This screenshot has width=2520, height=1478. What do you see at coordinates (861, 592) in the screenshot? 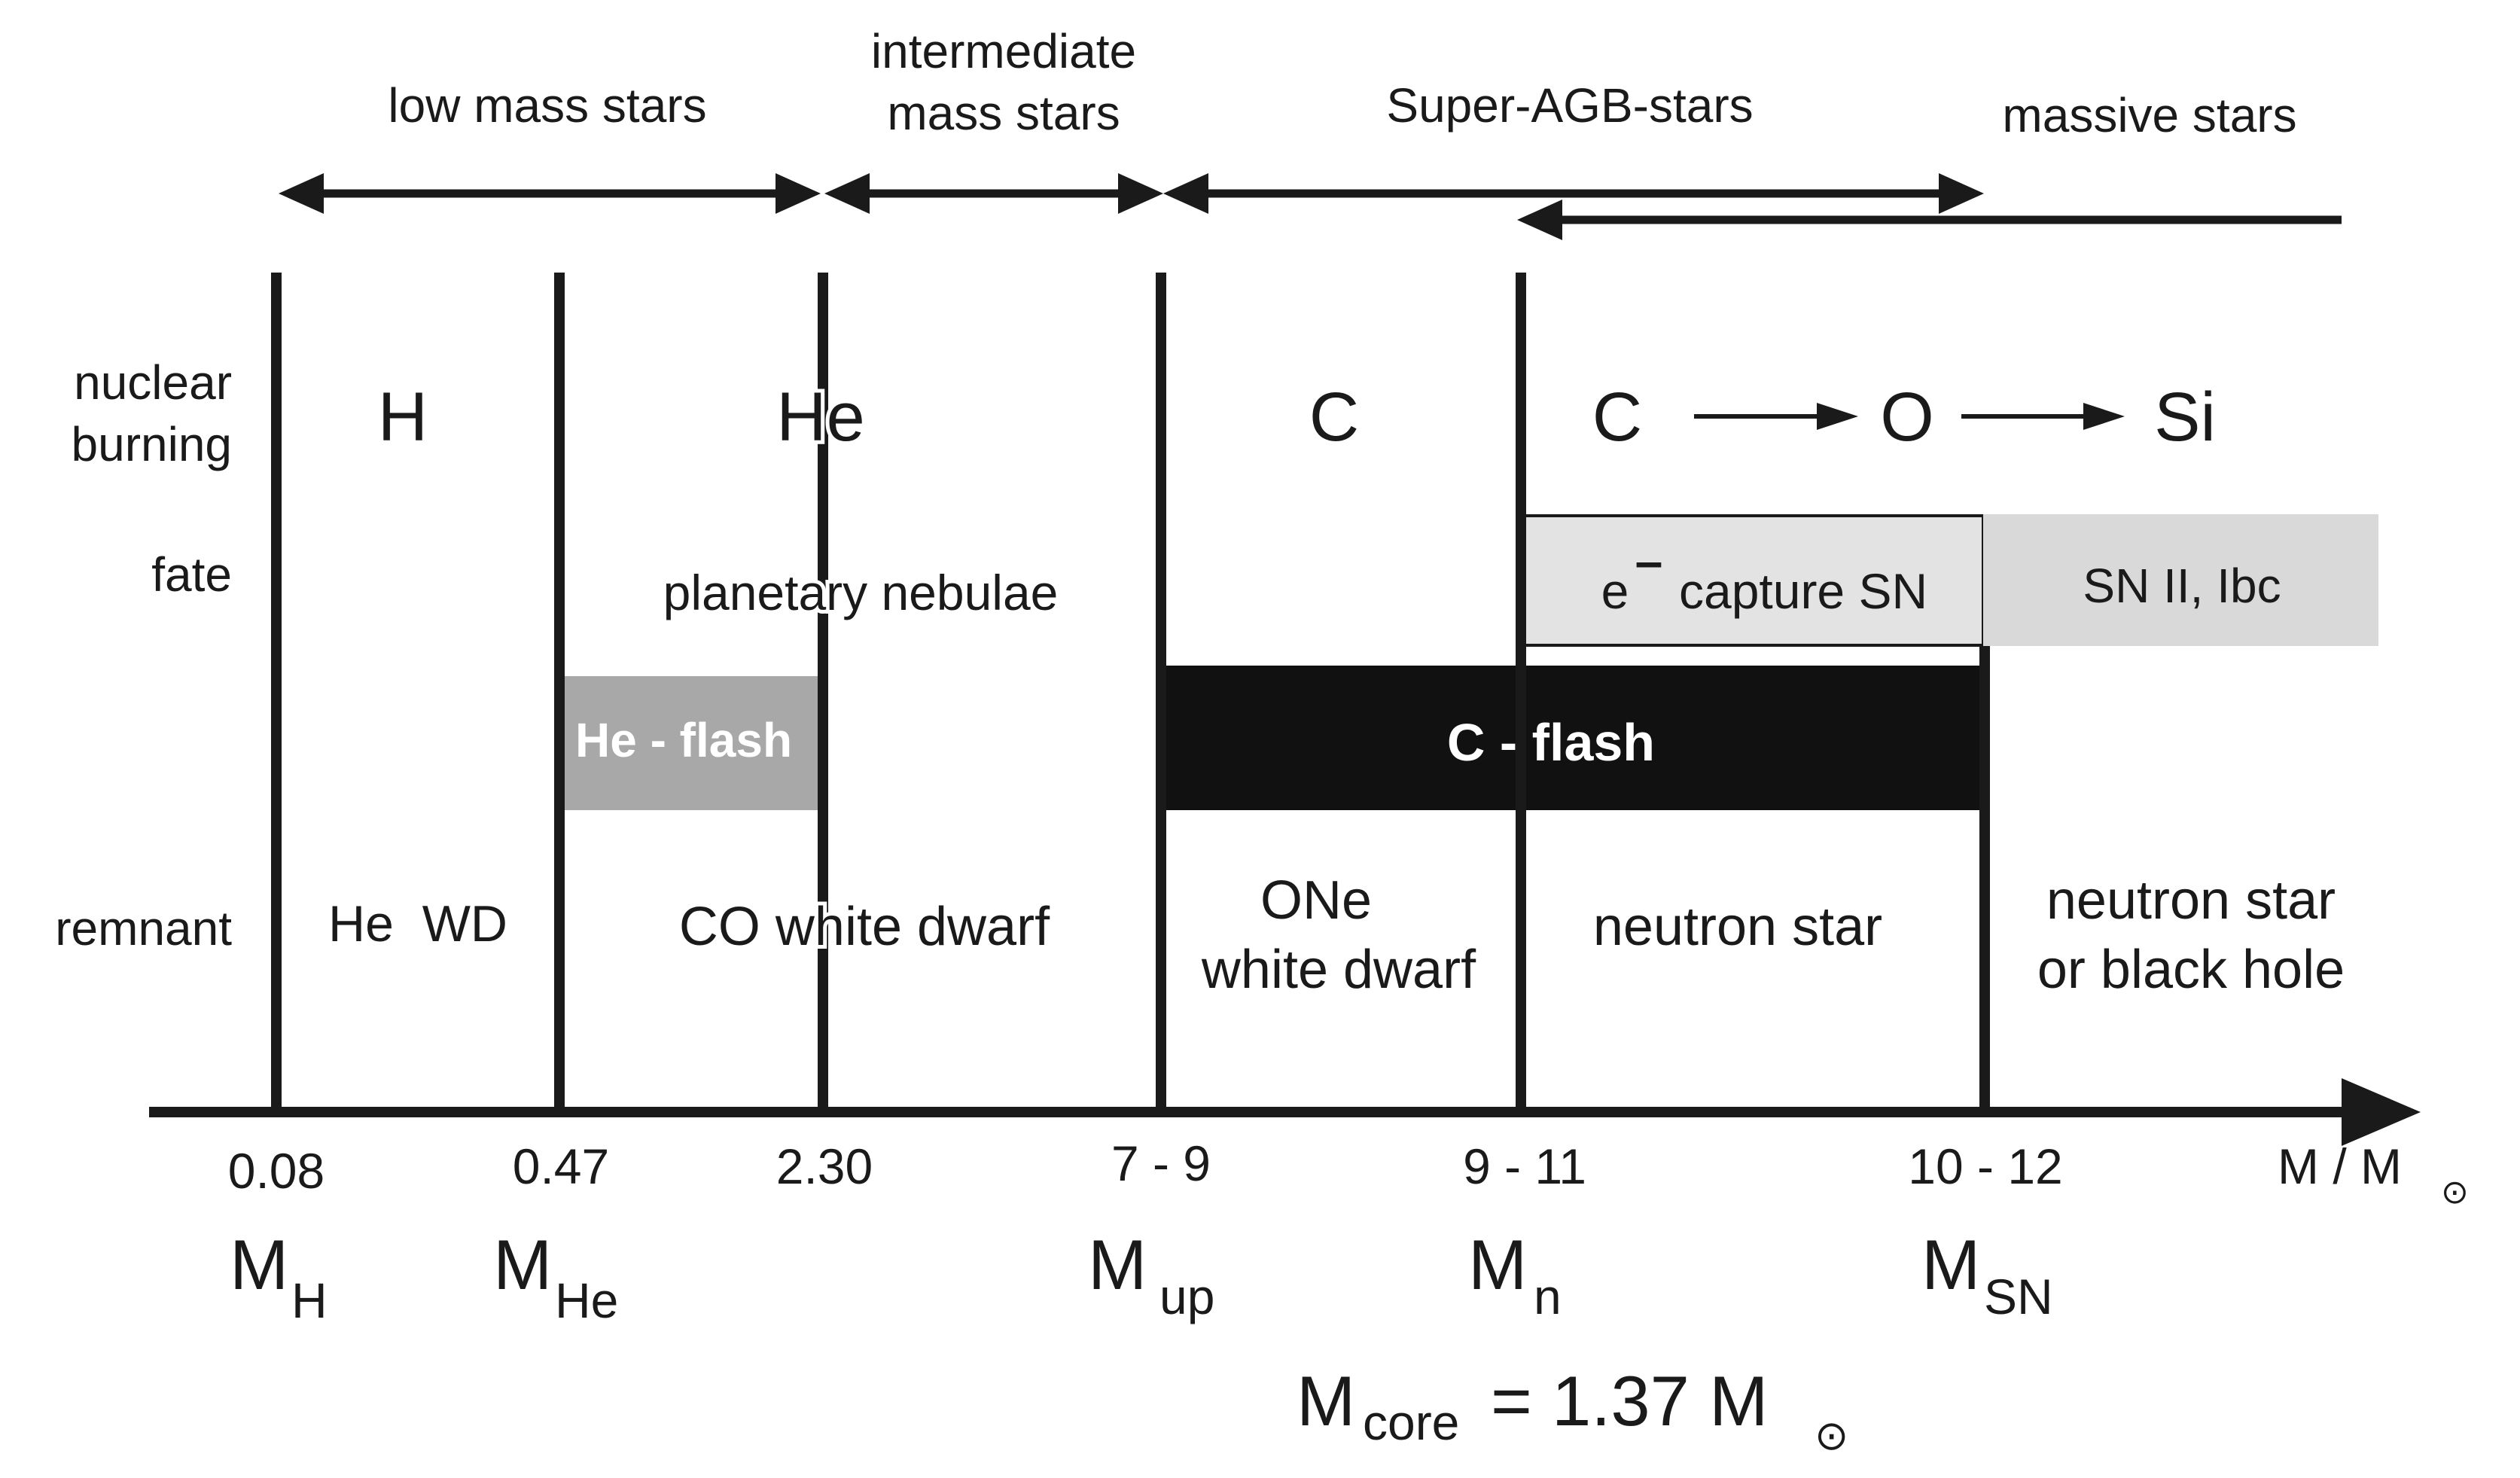
I see `planetary-nebulae-label: planetary nebulae` at bounding box center [861, 592].